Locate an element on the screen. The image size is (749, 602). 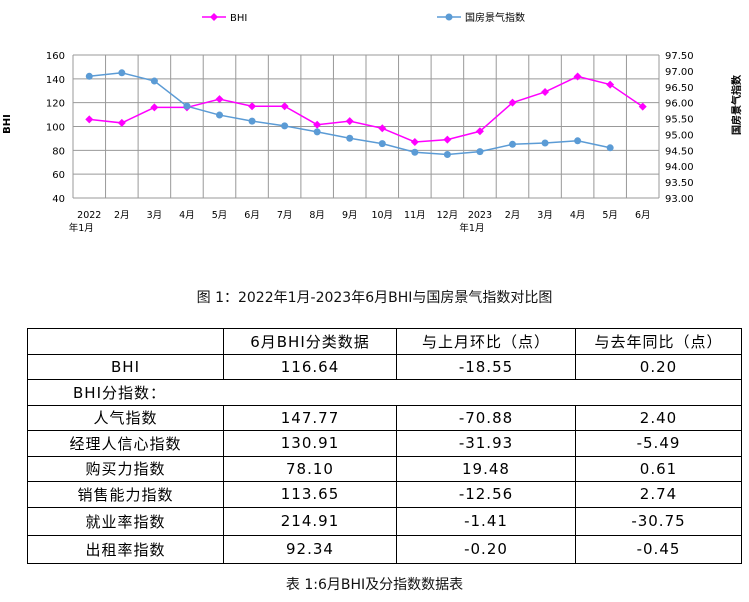
value-cell: 2.40 is located at coordinates (658, 417).